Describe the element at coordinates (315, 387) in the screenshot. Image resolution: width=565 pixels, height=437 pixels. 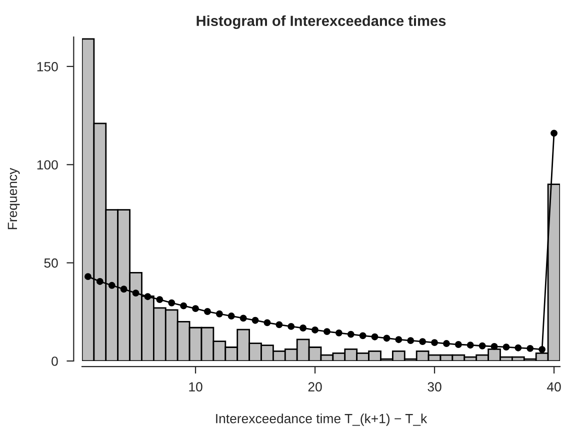
I see `x-tick-label: 20` at that location.